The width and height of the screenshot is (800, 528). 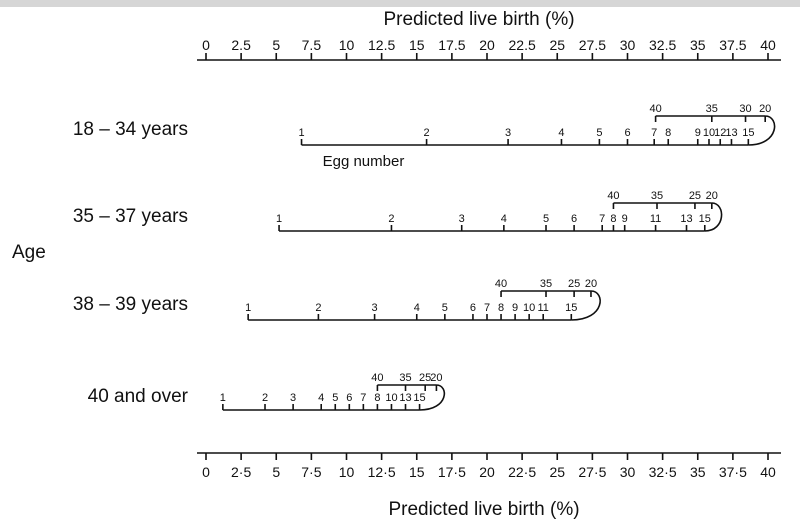 I want to click on top-axis-tick-label: 5, so click(x=276, y=45).